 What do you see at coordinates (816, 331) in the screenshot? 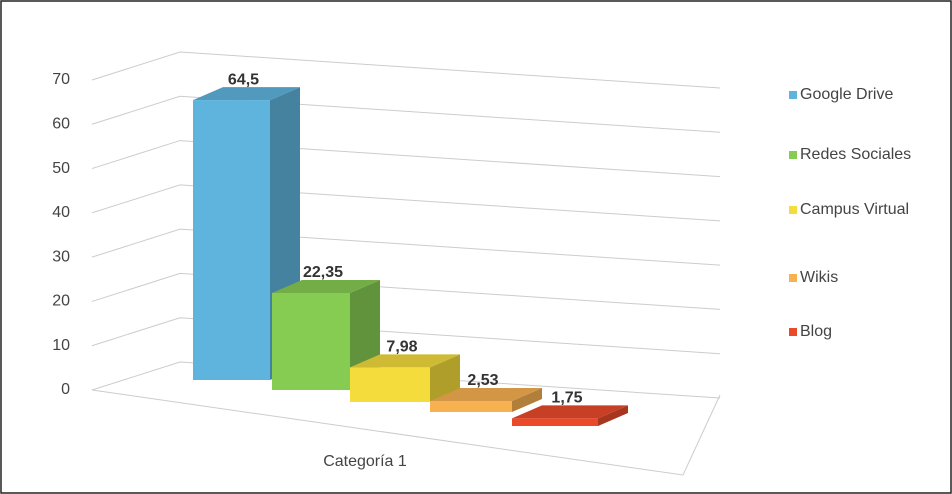
I see `legend-label: Blog` at bounding box center [816, 331].